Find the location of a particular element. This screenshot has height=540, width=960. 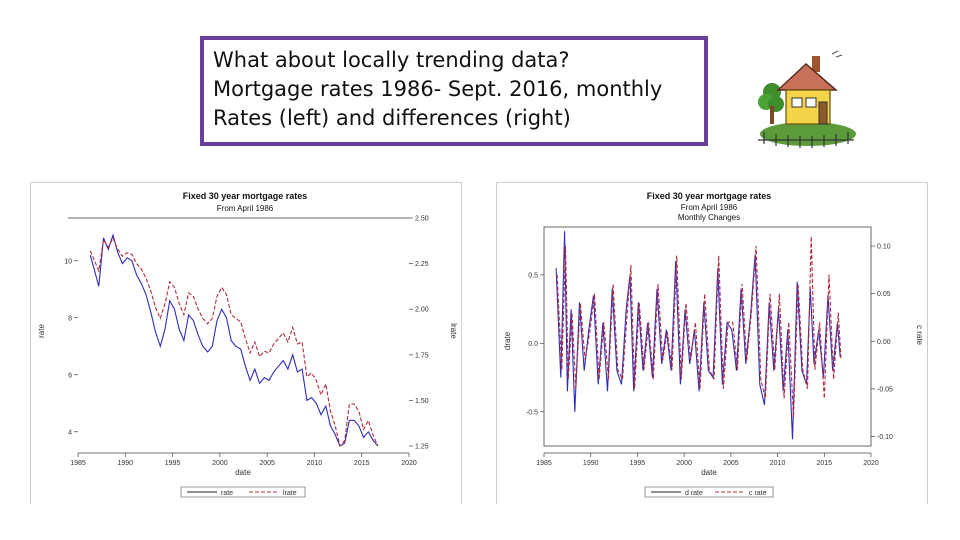

title-line-2: Mortgage rates 1986- Sept. 2016, monthly is located at coordinates (438, 89).